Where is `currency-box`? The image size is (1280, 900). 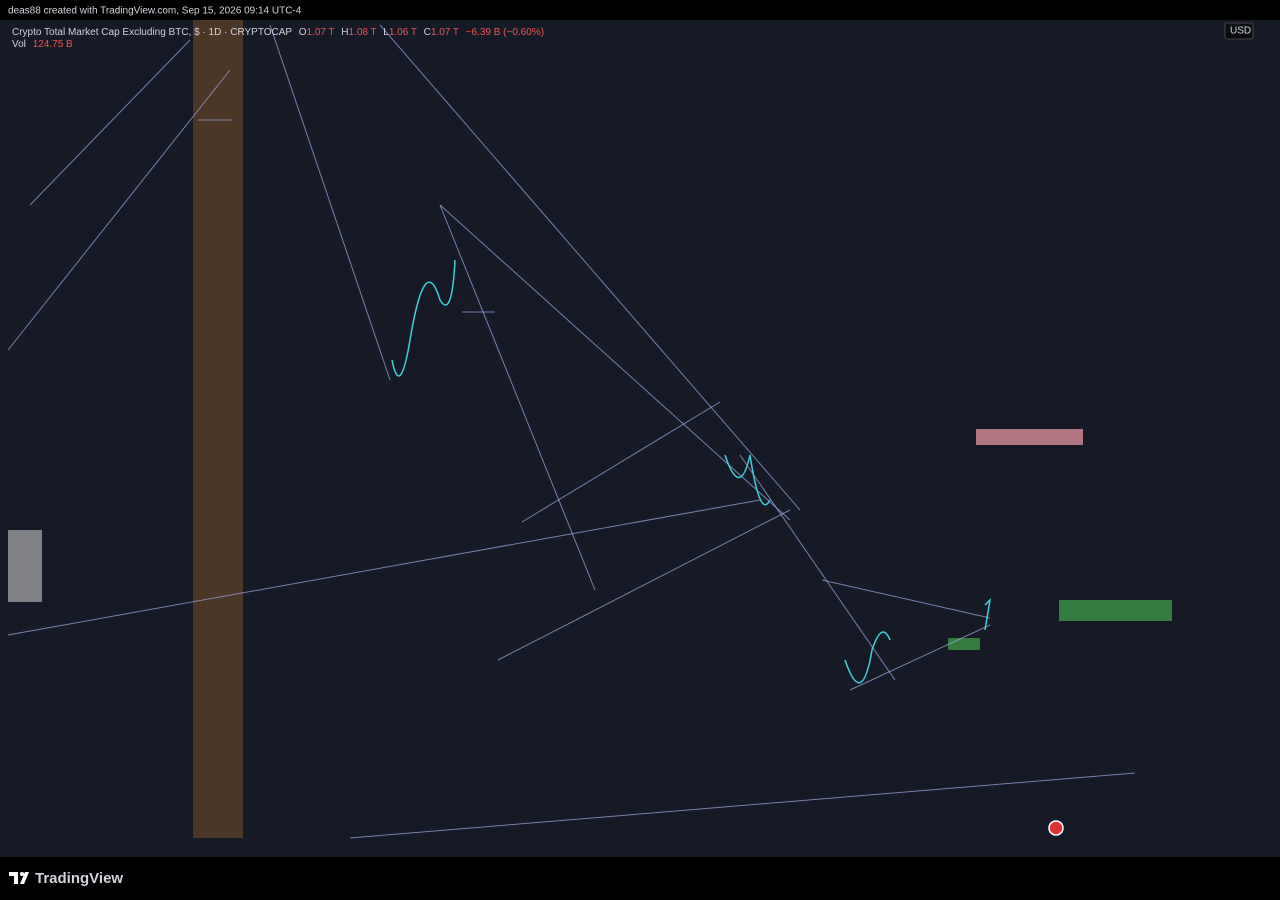 currency-box is located at coordinates (1239, 31).